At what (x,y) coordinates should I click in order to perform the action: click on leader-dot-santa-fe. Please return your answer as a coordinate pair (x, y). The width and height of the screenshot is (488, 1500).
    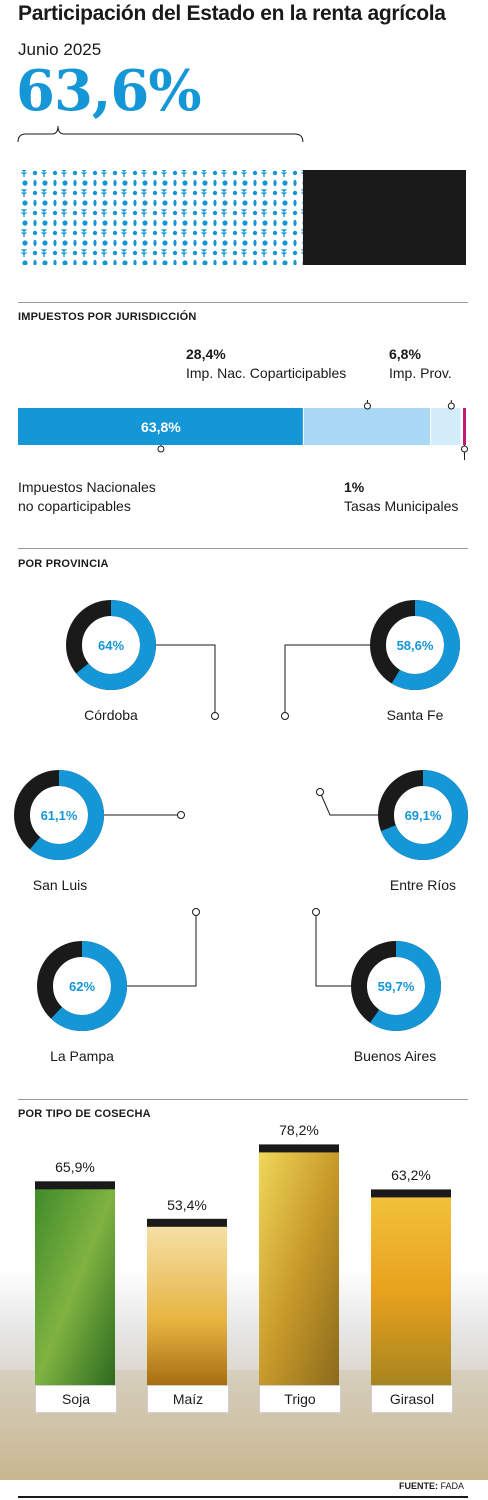
    Looking at the image, I should click on (285, 716).